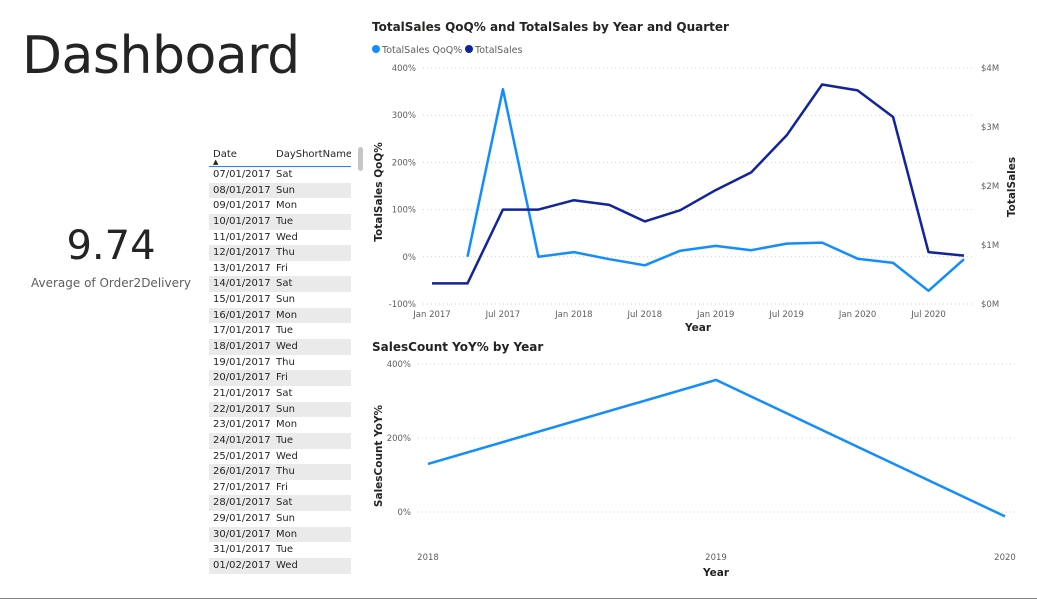 The width and height of the screenshot is (1037, 601). Describe the element at coordinates (242, 253) in the screenshot. I see `date-cell: 12/01/2017` at that location.